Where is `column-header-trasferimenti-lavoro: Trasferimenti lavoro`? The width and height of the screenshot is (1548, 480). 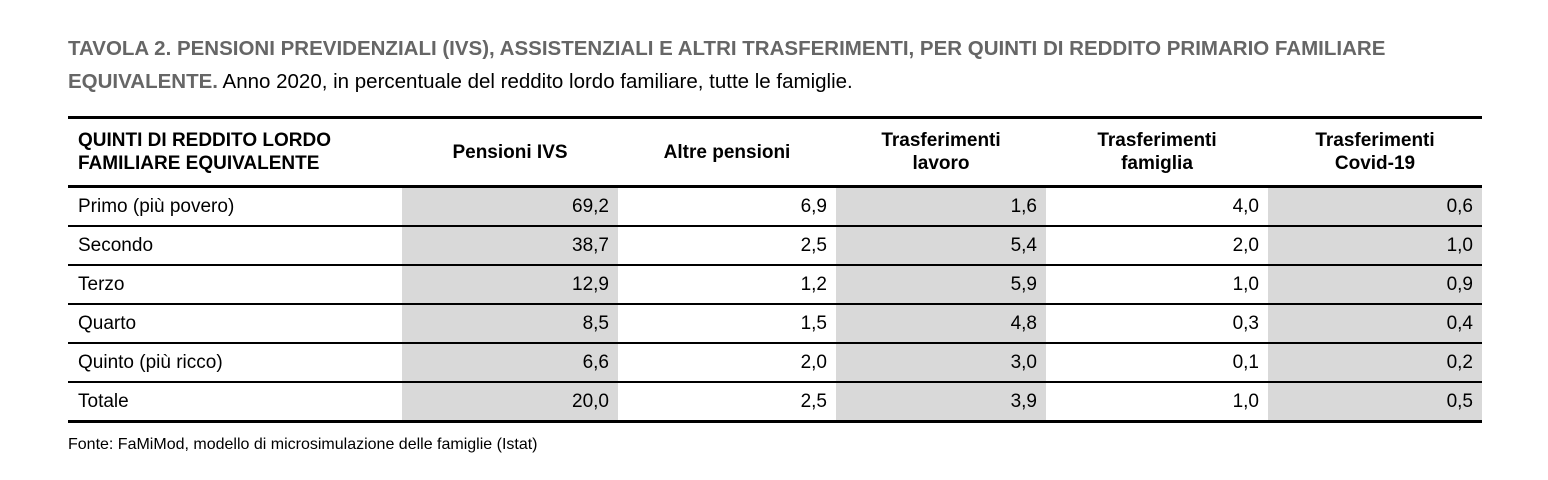 column-header-trasferimenti-lavoro: Trasferimenti lavoro is located at coordinates (941, 153).